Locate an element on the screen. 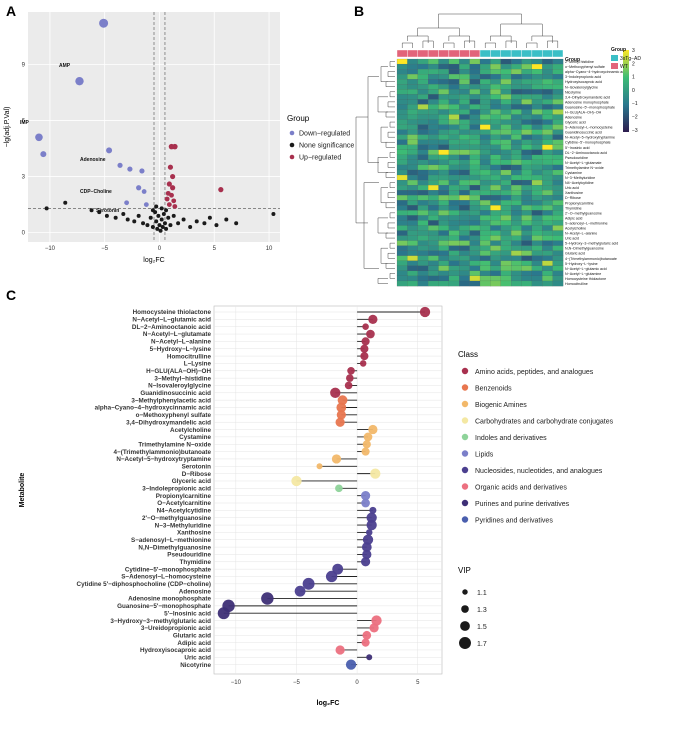 The height and width of the screenshot is (735, 677). panel-a-letter: A is located at coordinates (11, 11).